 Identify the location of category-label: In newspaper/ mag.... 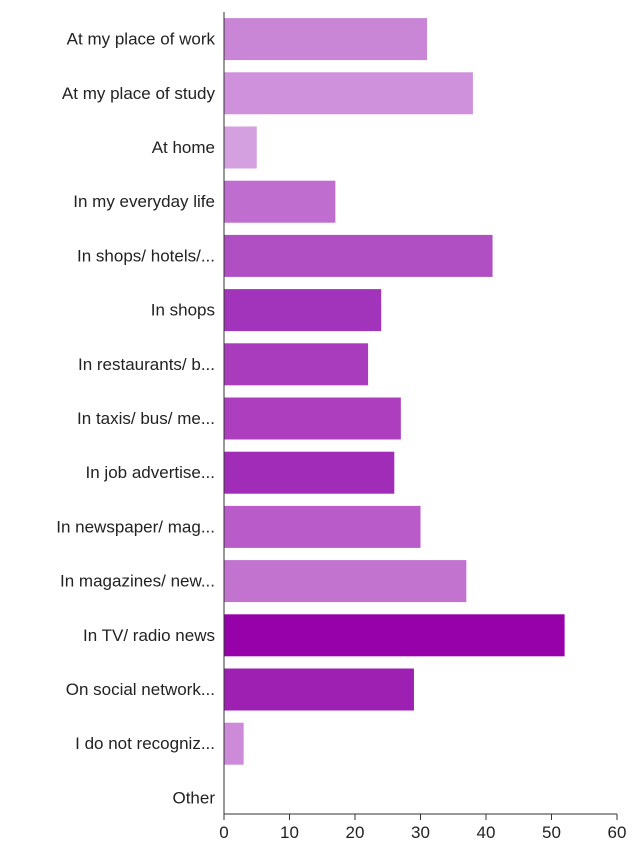
(135, 526).